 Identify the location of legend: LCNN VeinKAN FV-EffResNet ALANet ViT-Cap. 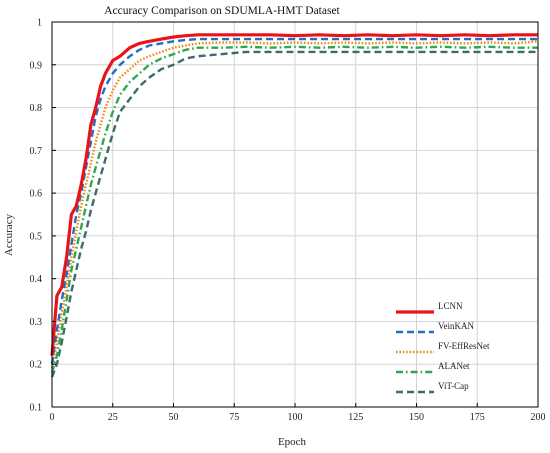
(443, 347).